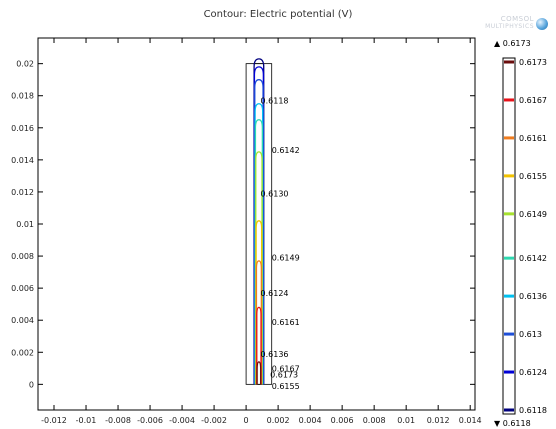  Describe the element at coordinates (533, 372) in the screenshot. I see `legend-level-label: 0.6124` at that location.